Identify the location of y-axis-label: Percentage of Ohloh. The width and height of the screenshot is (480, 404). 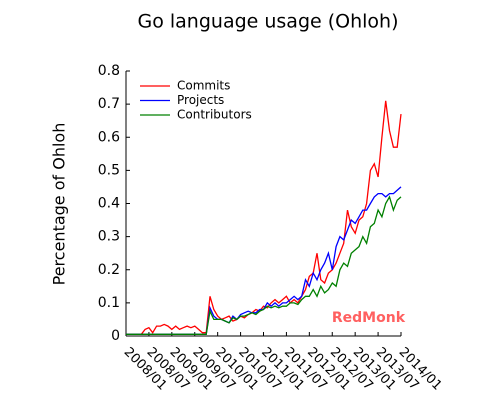
(59, 204).